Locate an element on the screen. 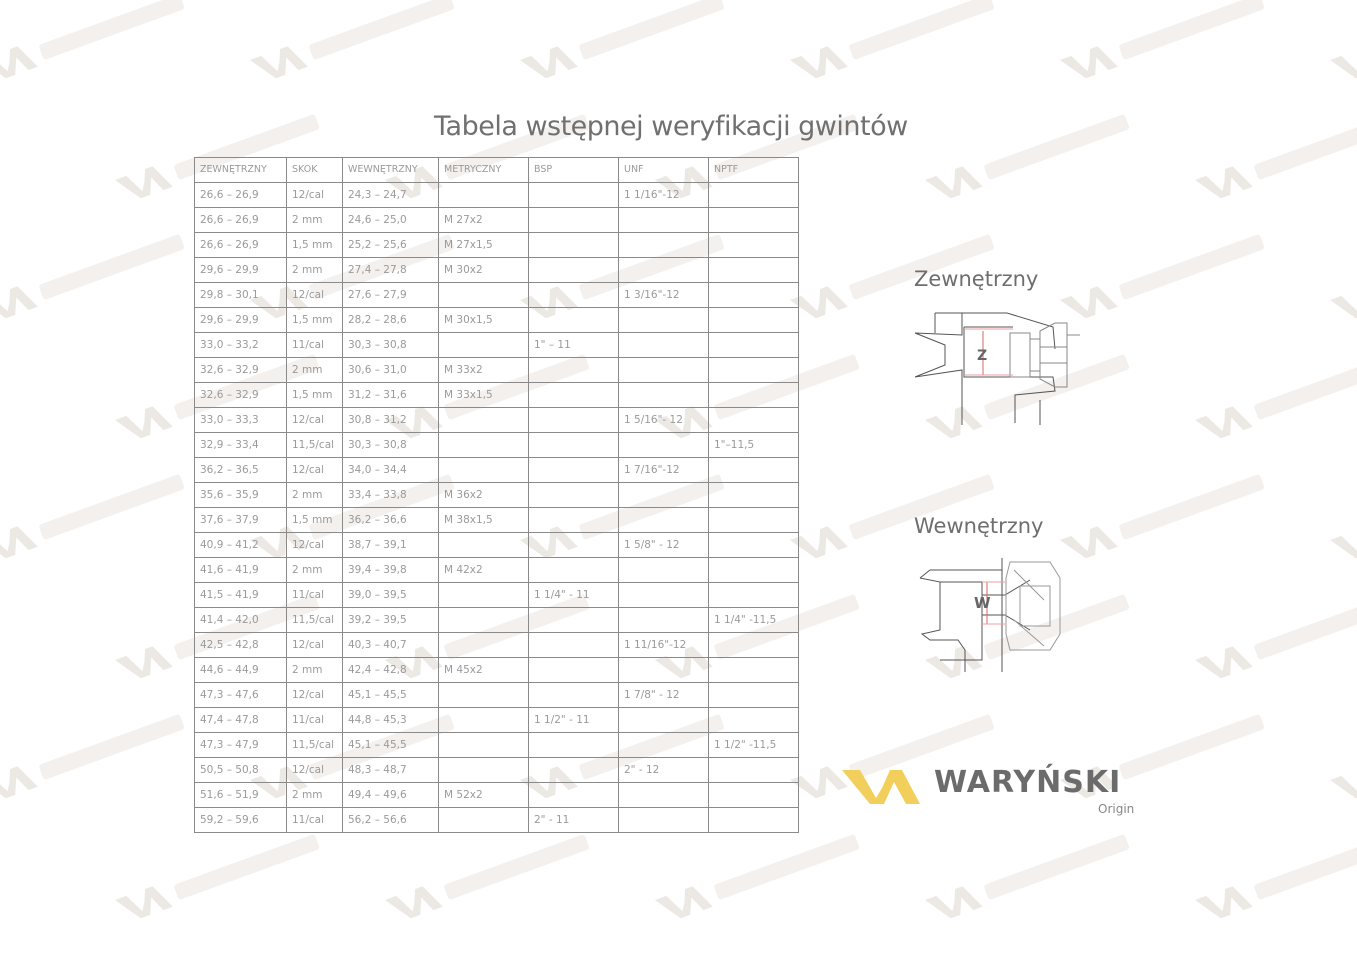 The image size is (1357, 960). table-cell: 38,7 – 39,1 is located at coordinates (390, 545).